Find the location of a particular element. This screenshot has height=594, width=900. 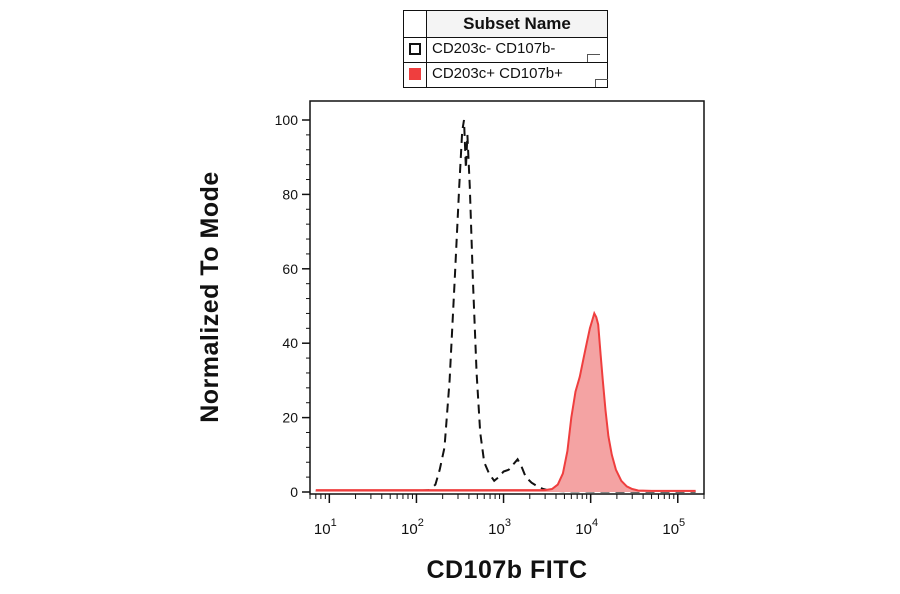

x-axis: 10¹ 10² 10³ 10⁴ 10⁵ is located at coordinates (507, 516).